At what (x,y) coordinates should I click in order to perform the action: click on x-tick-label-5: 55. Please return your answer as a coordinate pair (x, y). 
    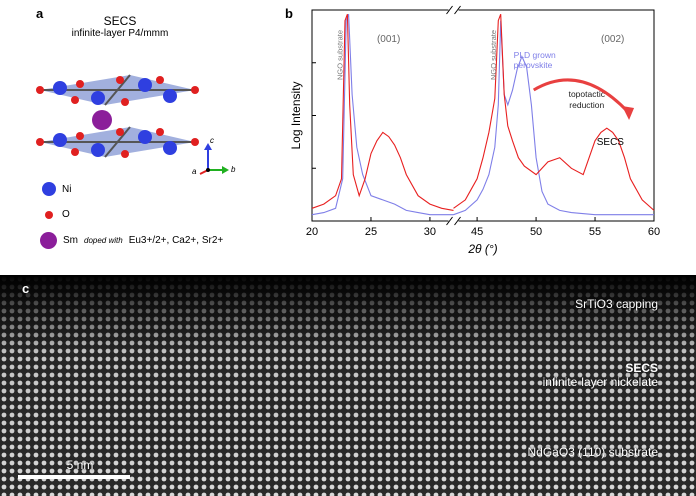
    Looking at the image, I should click on (595, 232).